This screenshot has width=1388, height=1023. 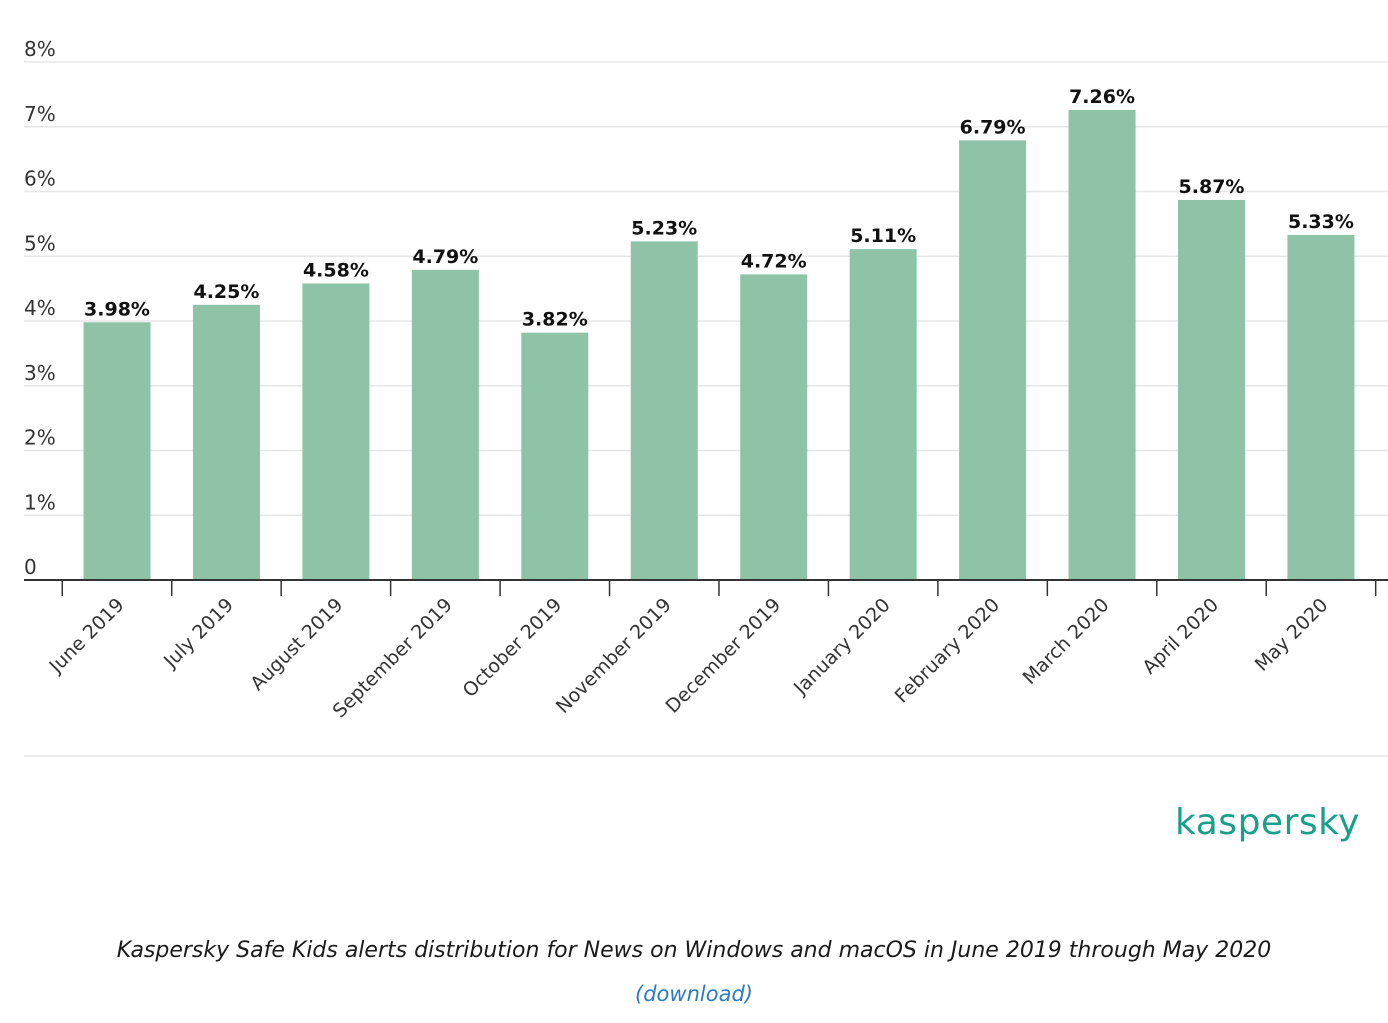 I want to click on data-label: 4.25%, so click(x=226, y=292).